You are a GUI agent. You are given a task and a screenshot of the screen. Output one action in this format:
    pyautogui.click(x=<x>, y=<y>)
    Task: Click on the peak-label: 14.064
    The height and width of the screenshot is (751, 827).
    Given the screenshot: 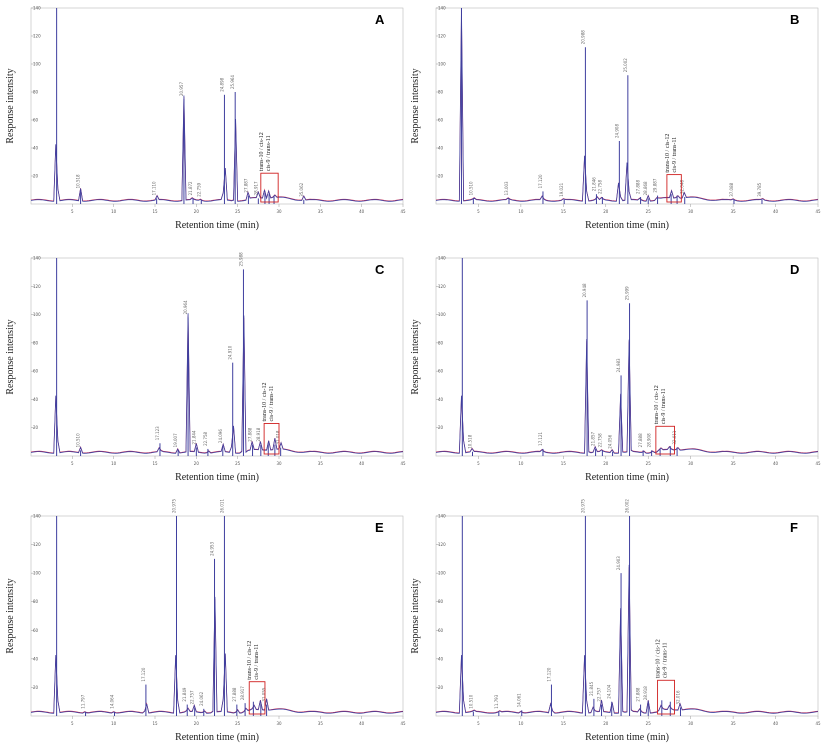 What is the action you would take?
    pyautogui.click(x=111, y=701)
    